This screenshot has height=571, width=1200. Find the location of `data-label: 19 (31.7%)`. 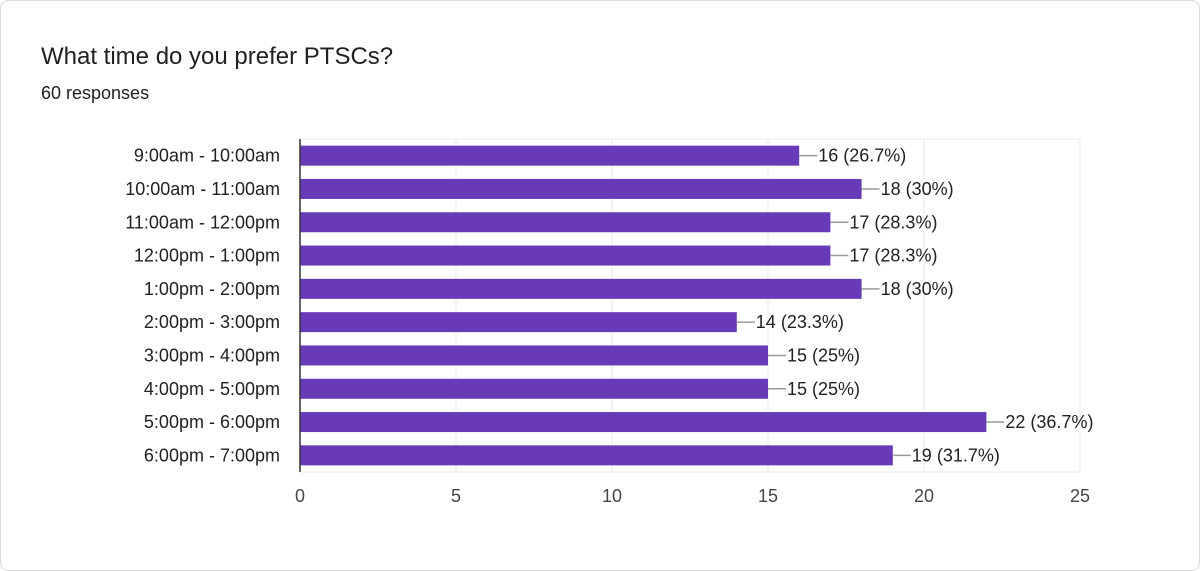

data-label: 19 (31.7%) is located at coordinates (956, 455).